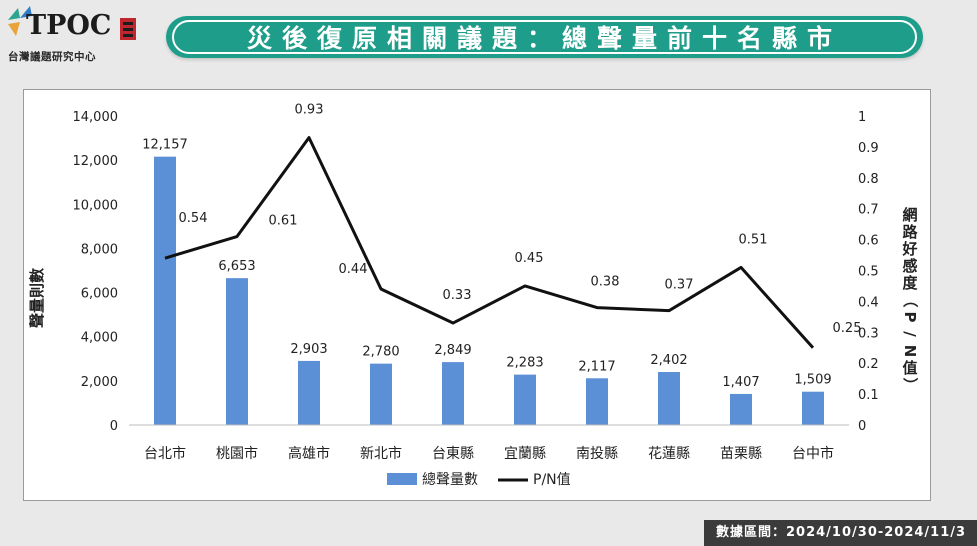  What do you see at coordinates (402, 479) in the screenshot?
I see `legend-bar-swatch` at bounding box center [402, 479].